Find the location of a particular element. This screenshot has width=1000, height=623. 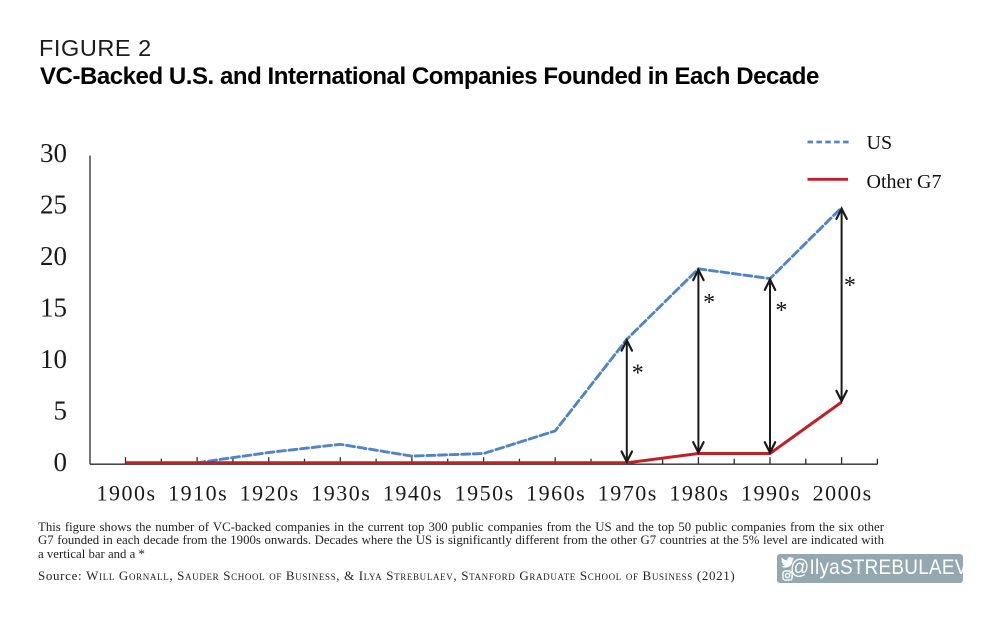

svg-text: 1970s is located at coordinates (628, 492).